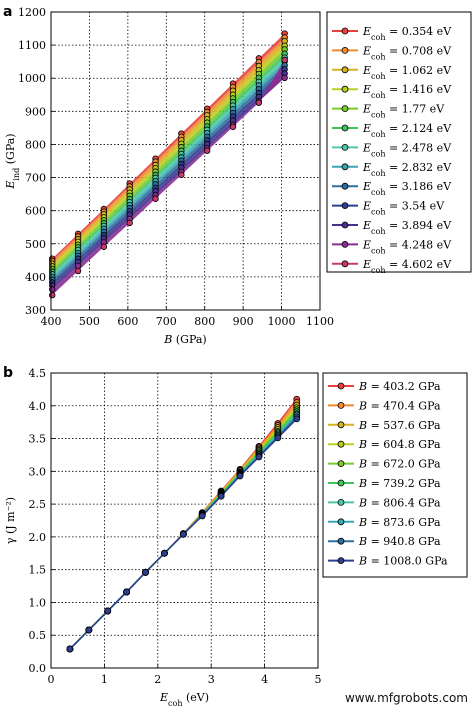 This screenshot has height=708, width=473. What do you see at coordinates (403, 208) in the screenshot?
I see `legend-entry-label: Ecoh = 3.54 eV` at bounding box center [403, 208].